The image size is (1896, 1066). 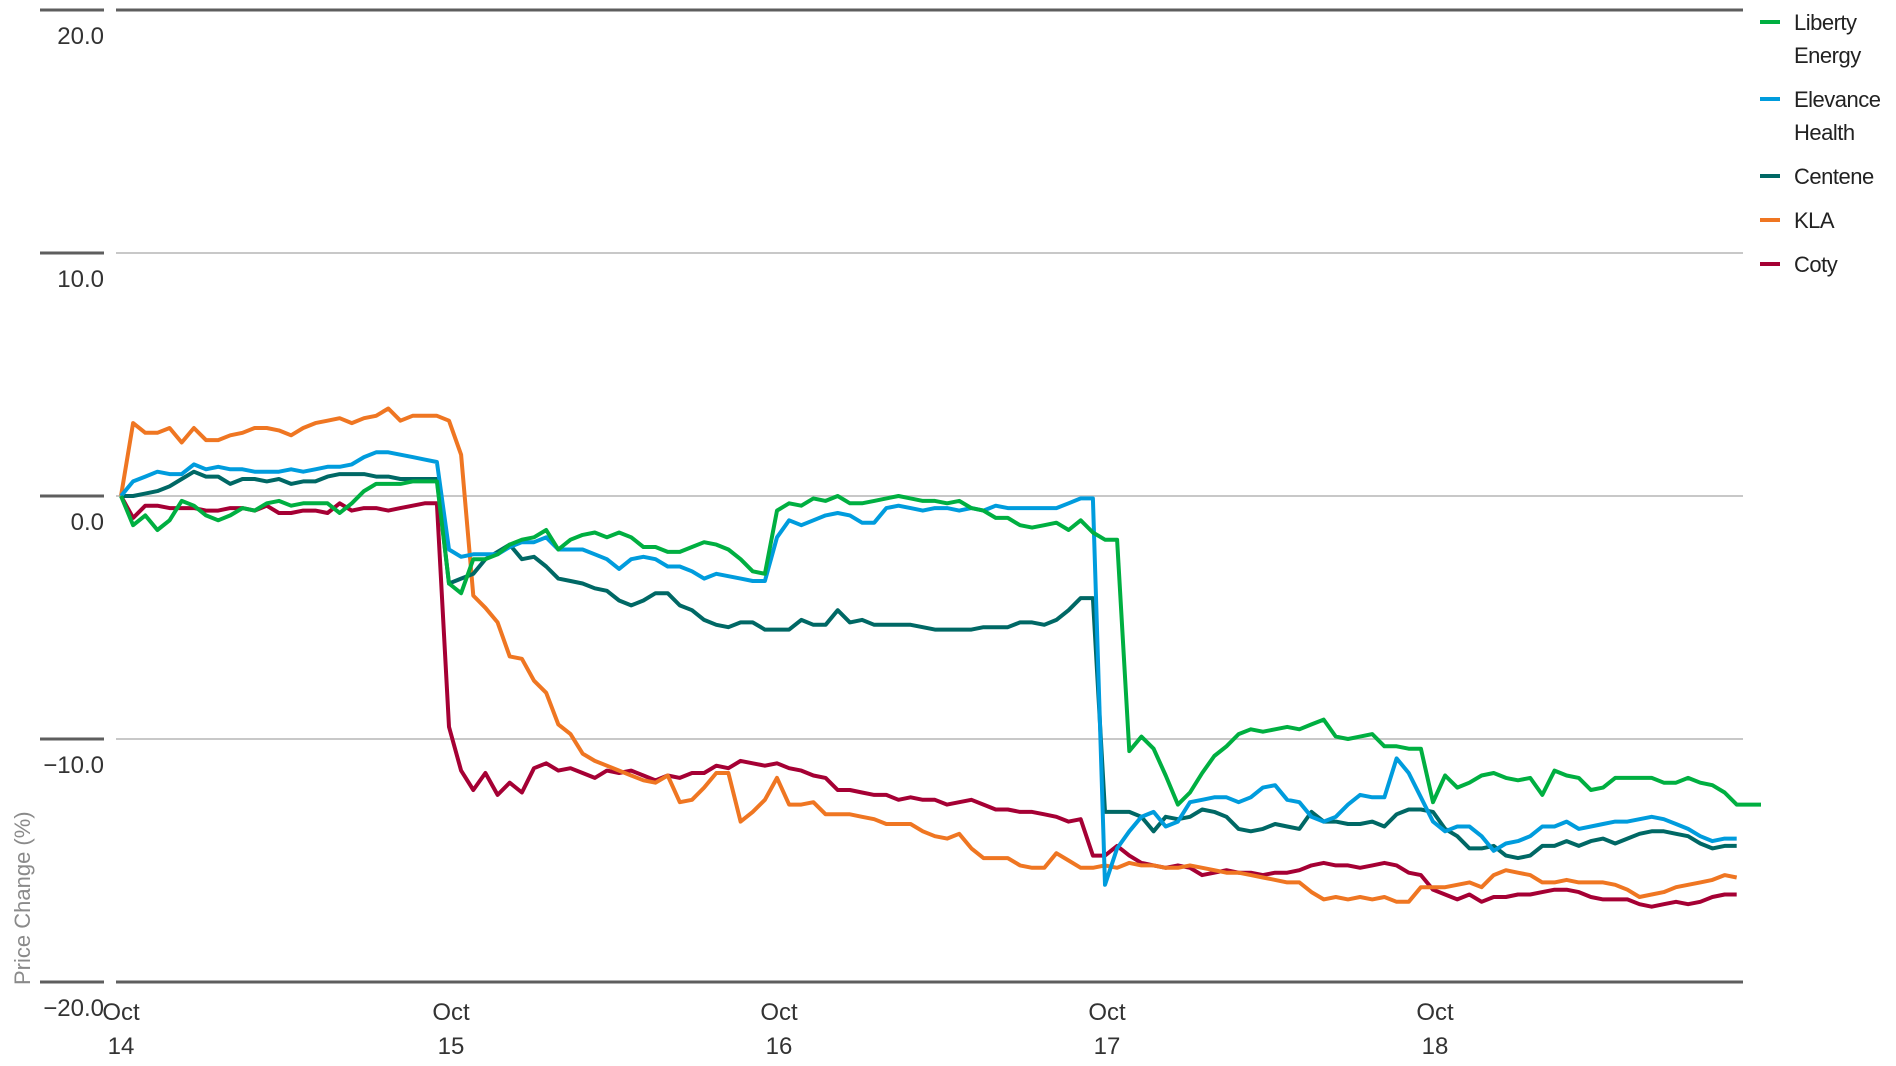 I want to click on y-axis-ticks: 20.0 10.0 0.0 −10.0 −20.0, so click(x=72, y=515).